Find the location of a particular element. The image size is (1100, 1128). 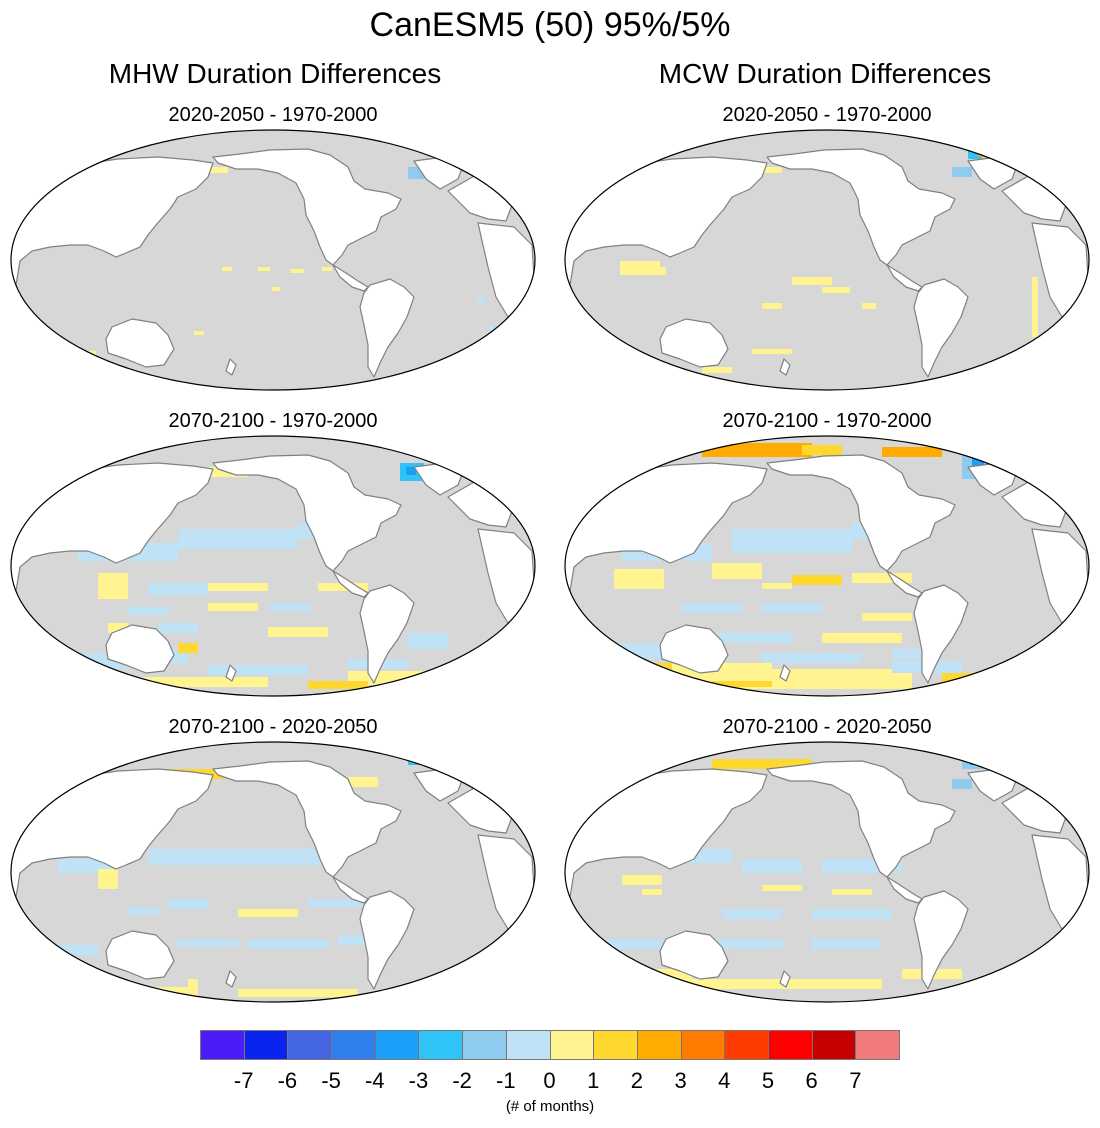

colorbar is located at coordinates (550, 1046).